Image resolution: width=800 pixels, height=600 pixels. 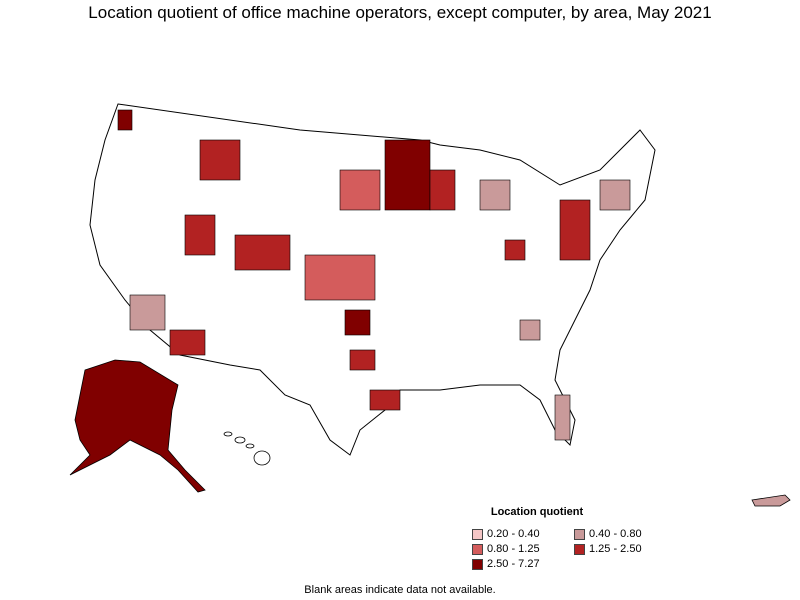 I want to click on legend-item: 0.20 - 0.40, so click(x=523, y=534).